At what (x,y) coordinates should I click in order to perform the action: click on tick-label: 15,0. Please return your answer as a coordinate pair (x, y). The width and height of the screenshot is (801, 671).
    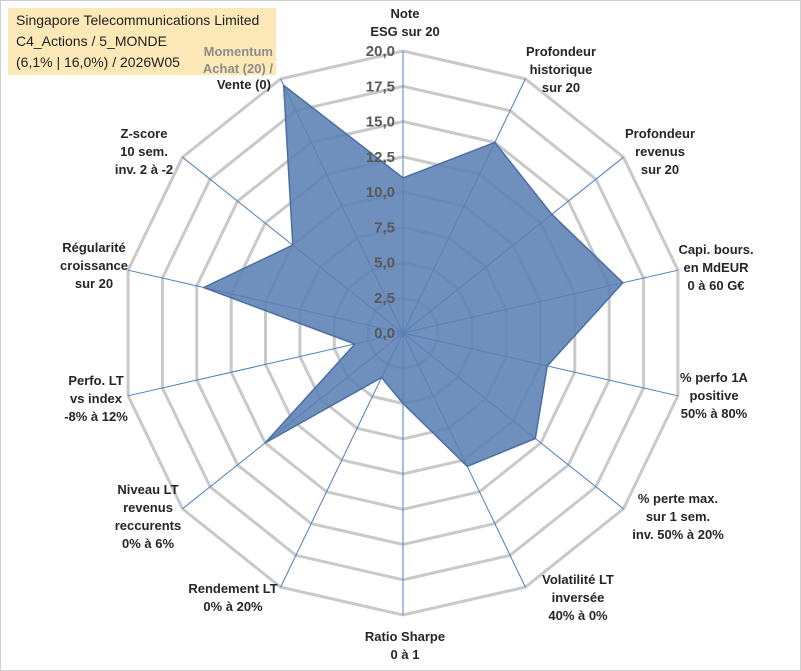
    Looking at the image, I should click on (380, 122).